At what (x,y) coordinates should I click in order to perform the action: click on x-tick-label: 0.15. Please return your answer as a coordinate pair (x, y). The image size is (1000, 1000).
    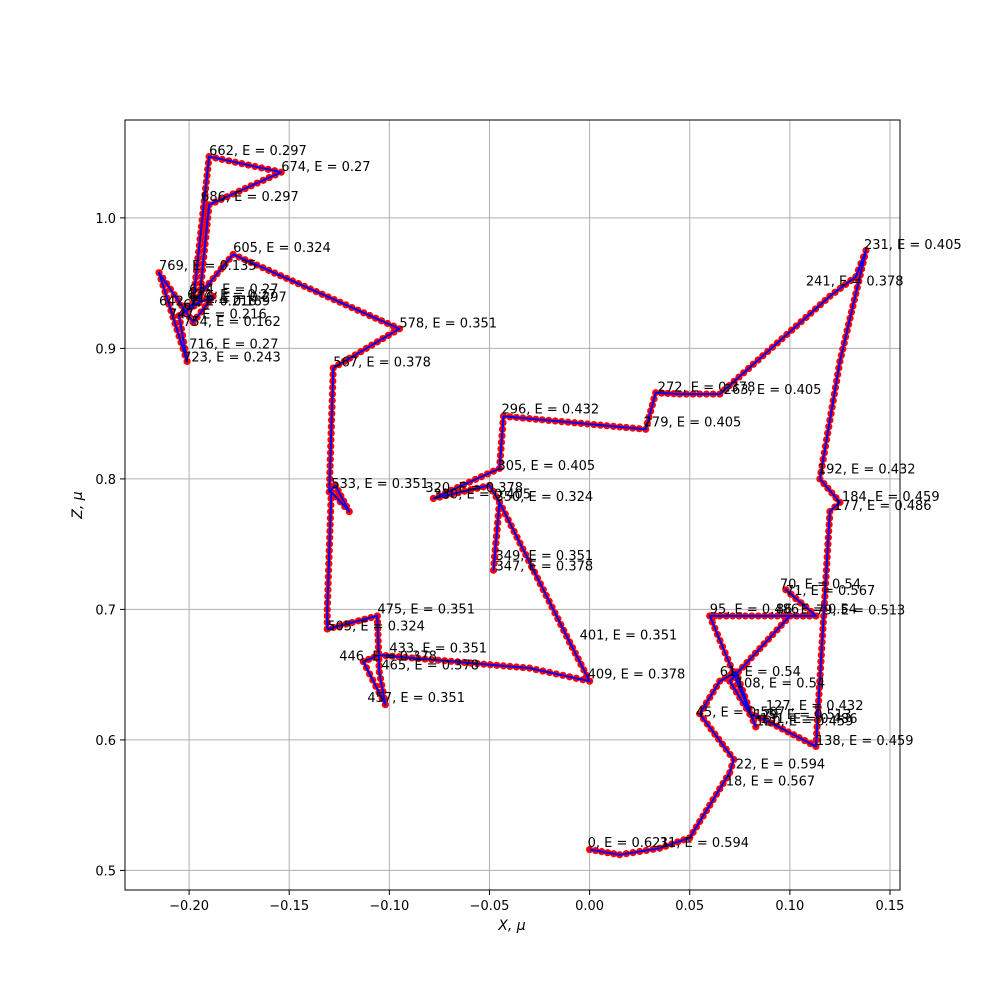
    Looking at the image, I should click on (890, 906).